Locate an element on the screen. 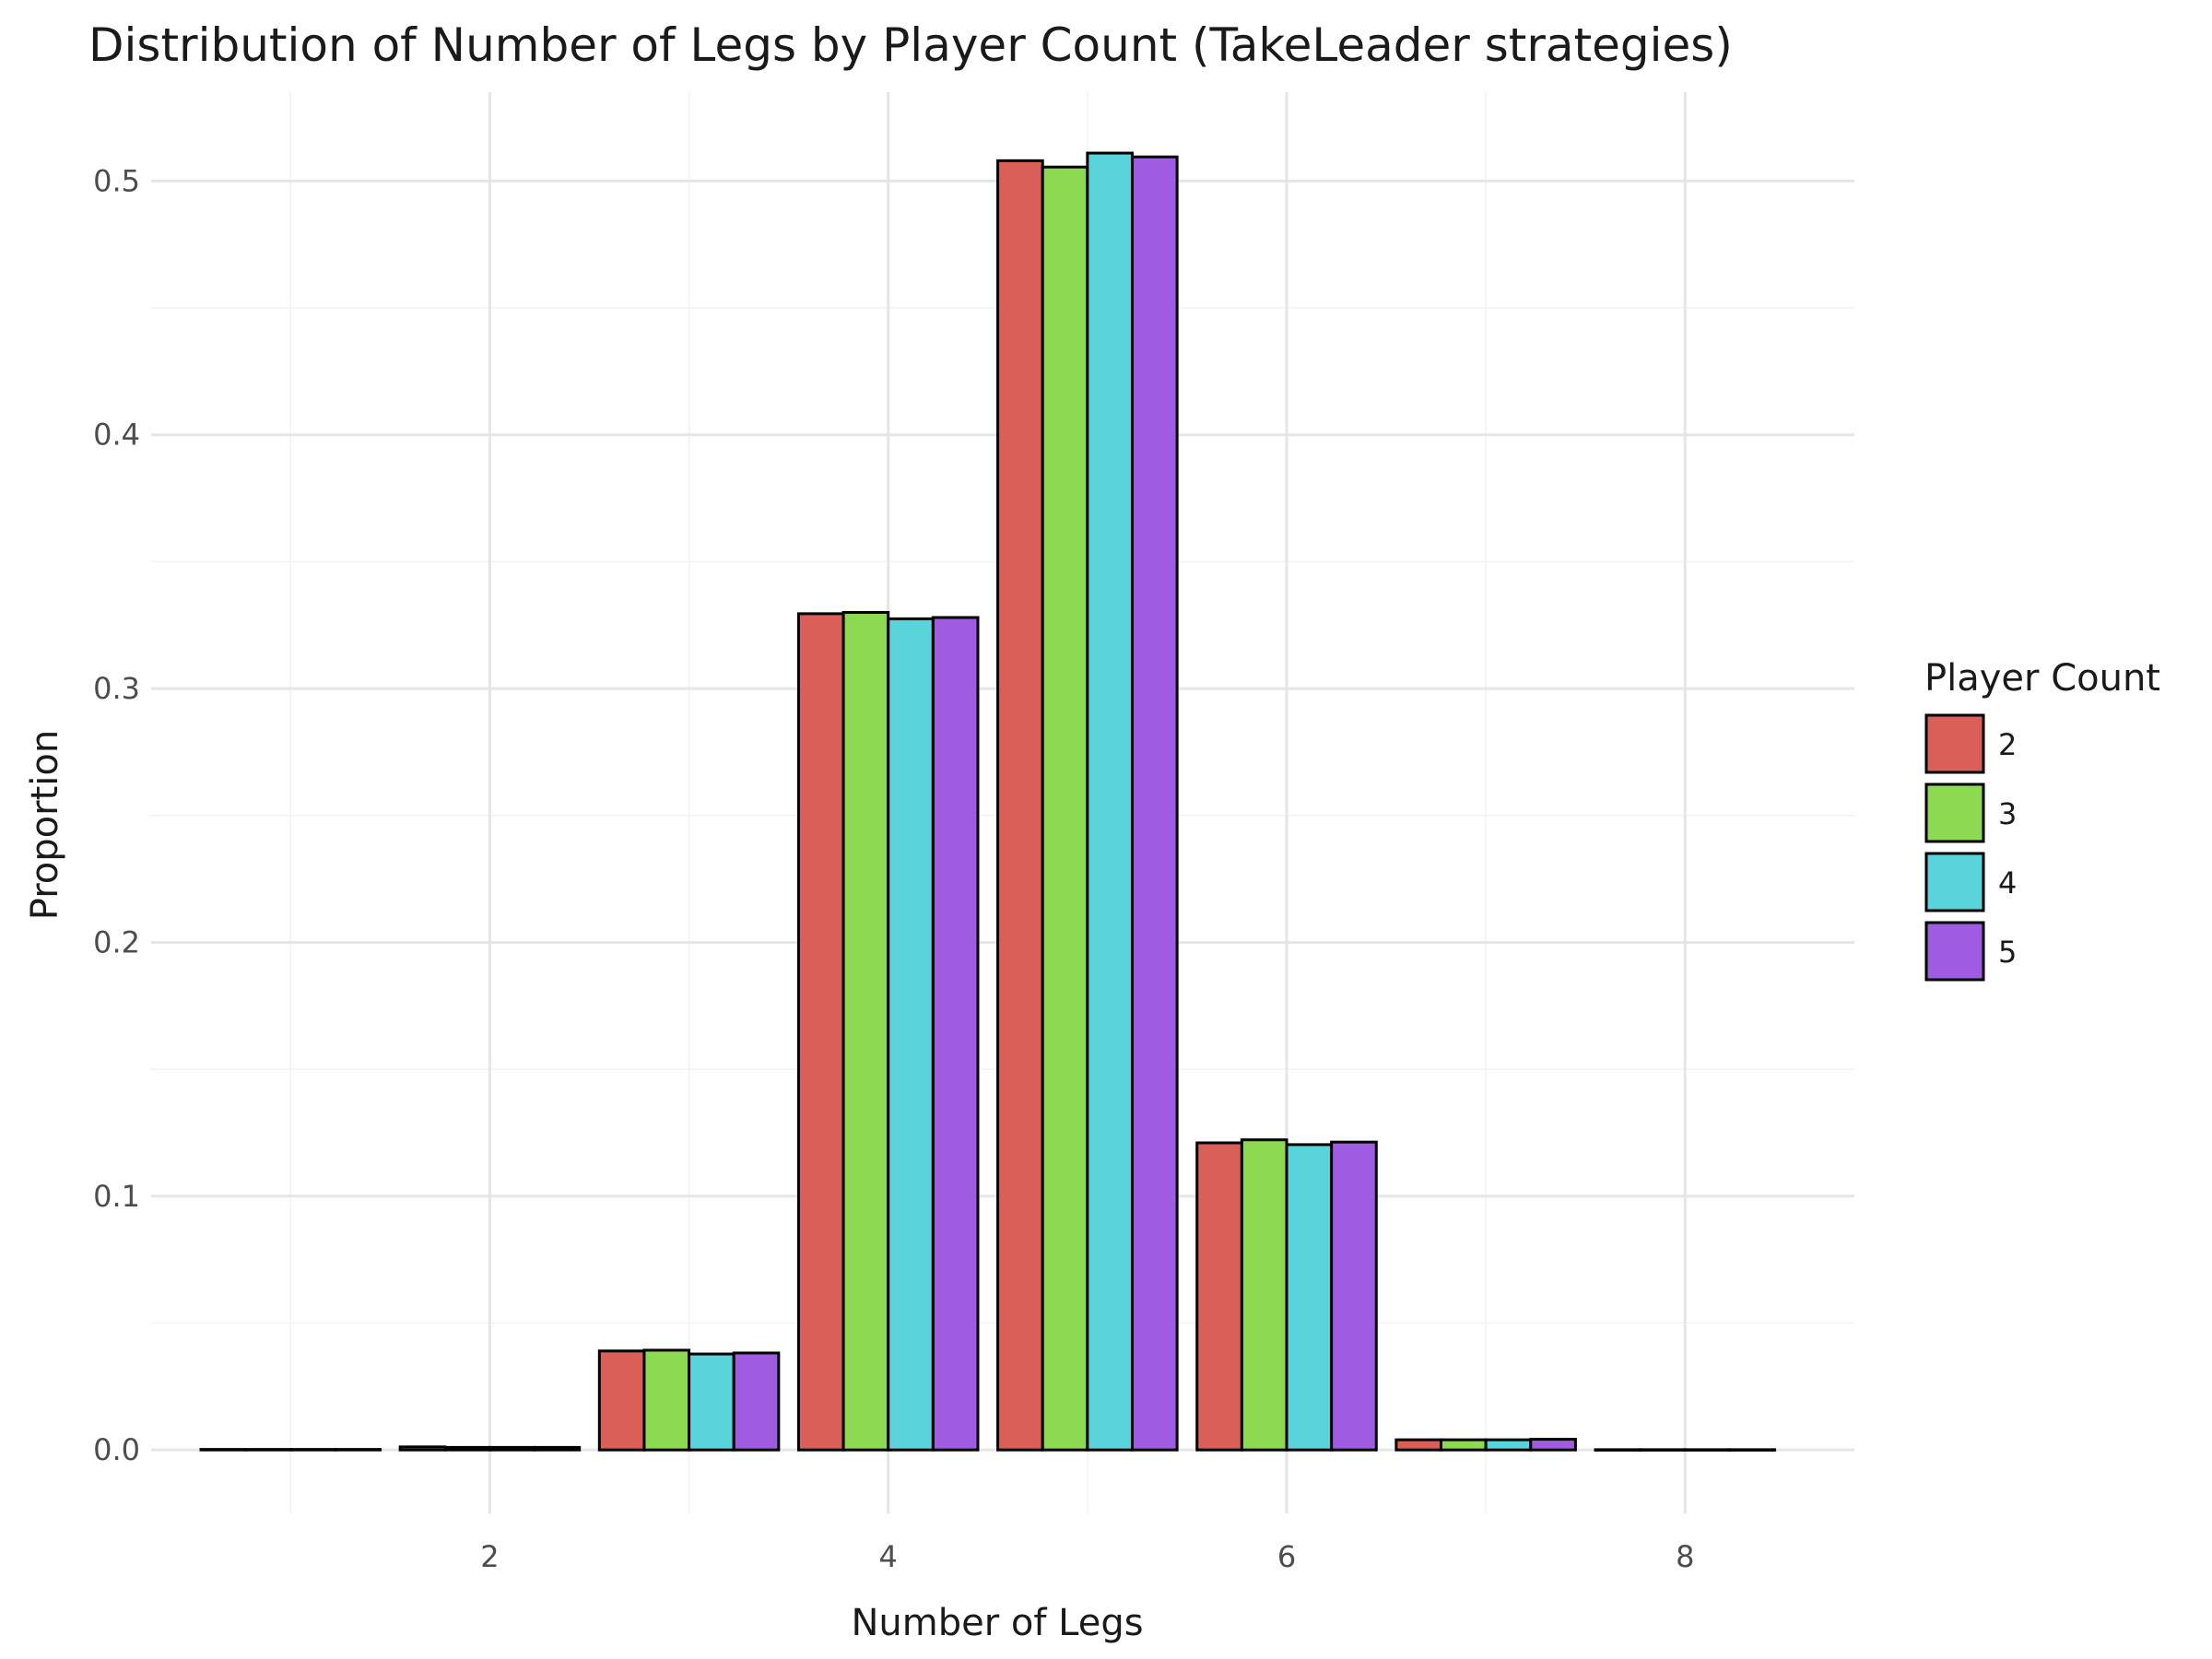  legend-label-5: 5 is located at coordinates (2007, 952).